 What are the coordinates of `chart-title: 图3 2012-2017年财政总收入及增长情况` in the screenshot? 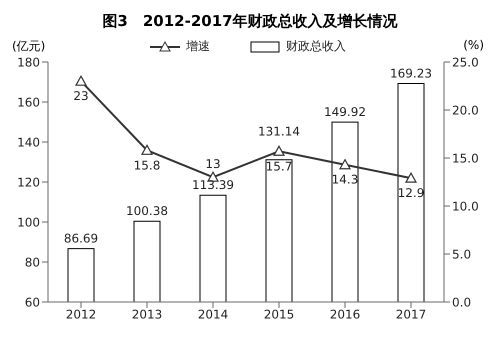 It's located at (250, 21).